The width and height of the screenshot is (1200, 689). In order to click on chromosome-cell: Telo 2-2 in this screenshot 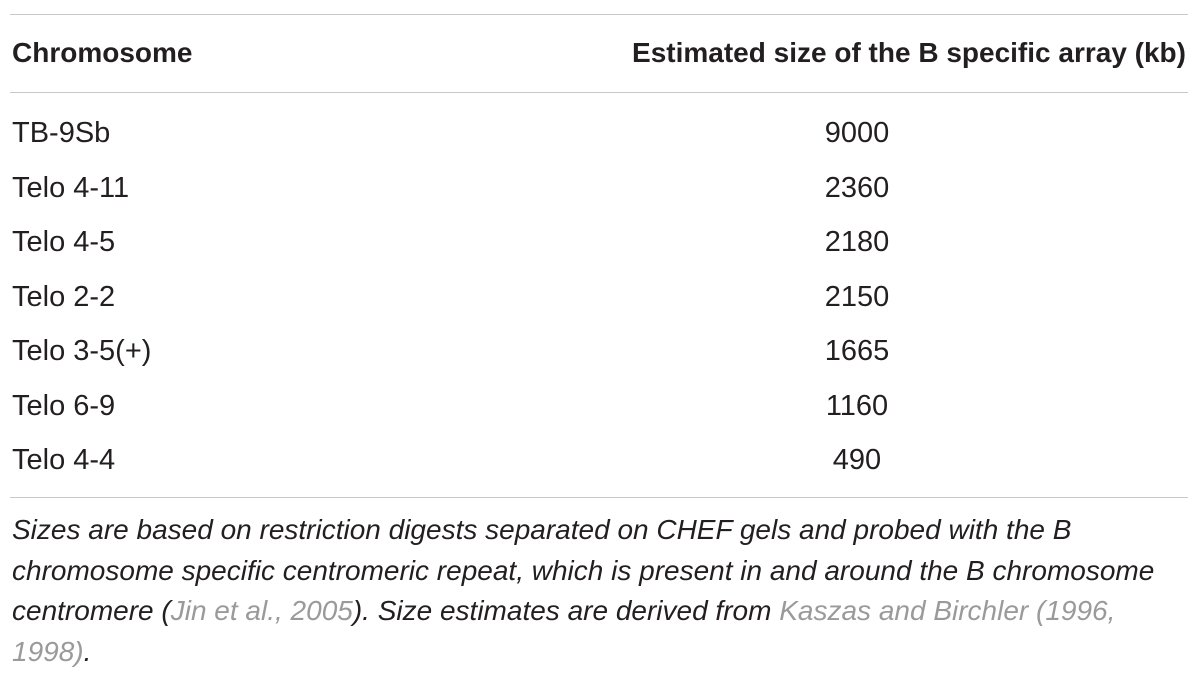, I will do `click(64, 296)`.